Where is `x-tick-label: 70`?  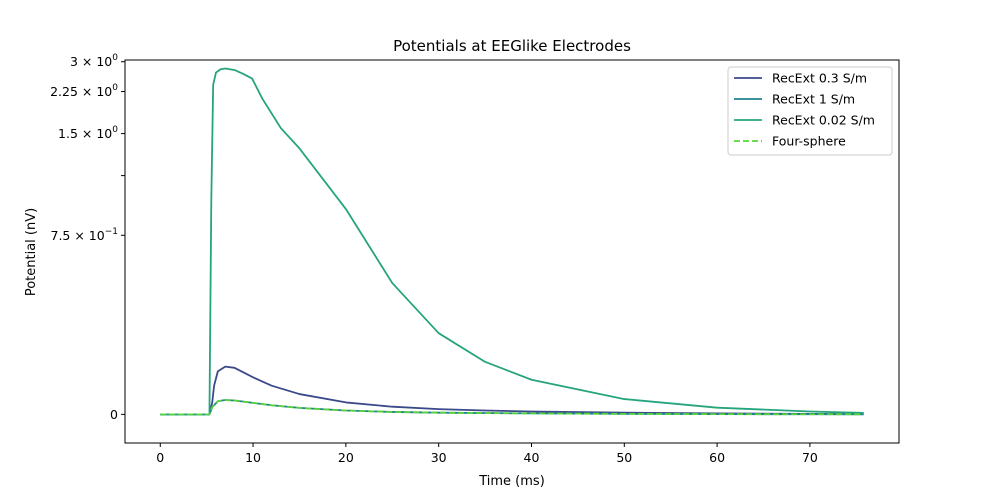
x-tick-label: 70 is located at coordinates (810, 457).